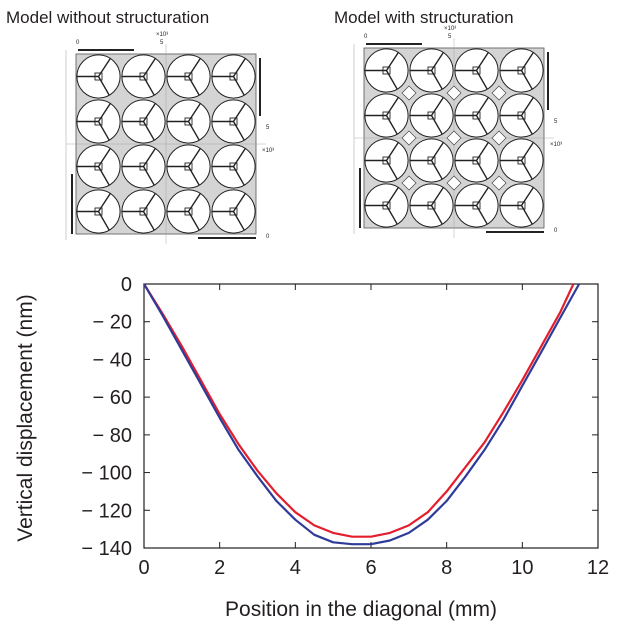  What do you see at coordinates (162, 35) in the screenshot?
I see `x-scale-label: ×10³` at bounding box center [162, 35].